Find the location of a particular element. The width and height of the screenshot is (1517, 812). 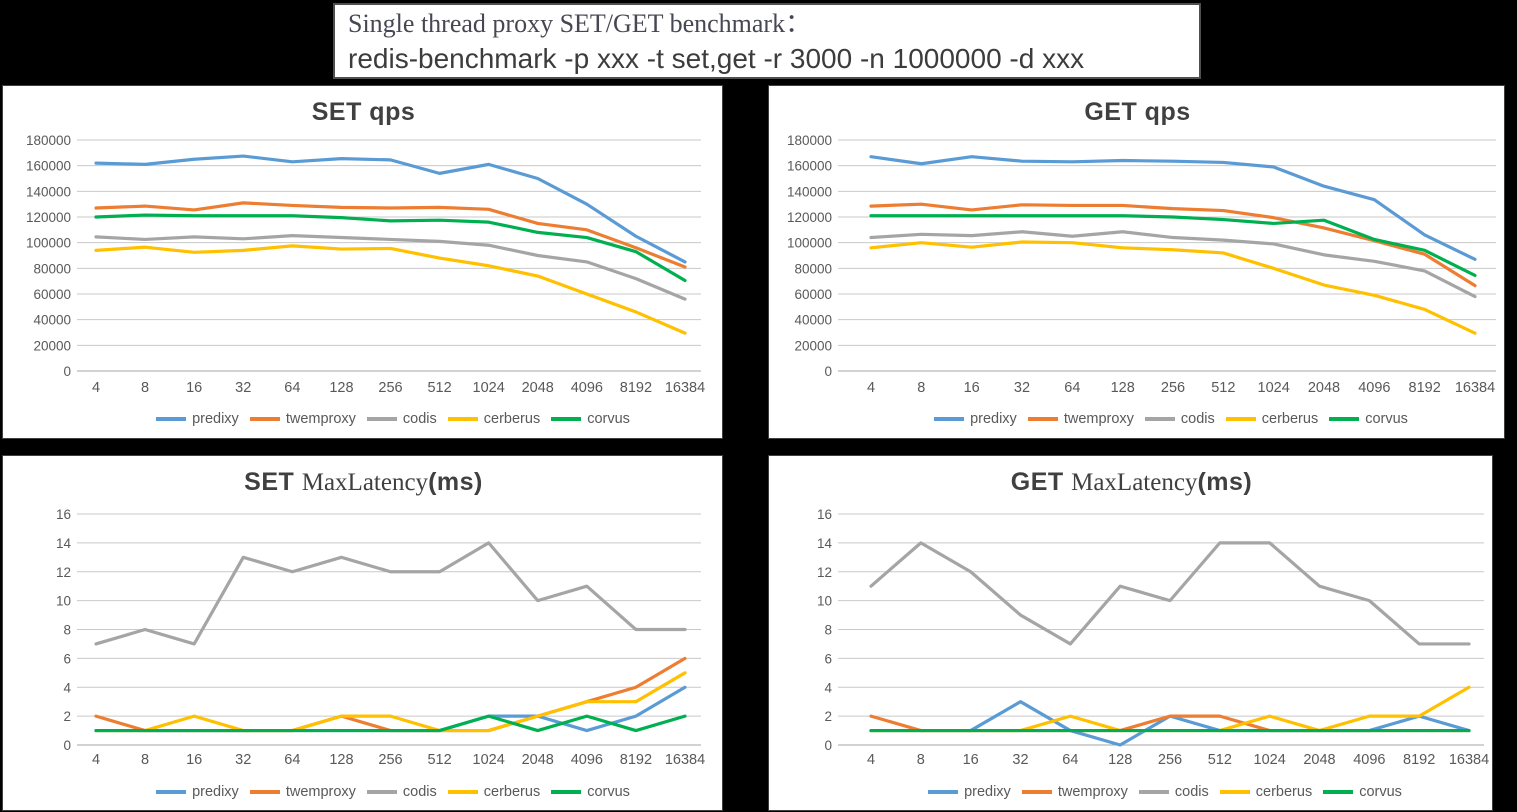

y-tick-label: 180000 is located at coordinates (48, 140).